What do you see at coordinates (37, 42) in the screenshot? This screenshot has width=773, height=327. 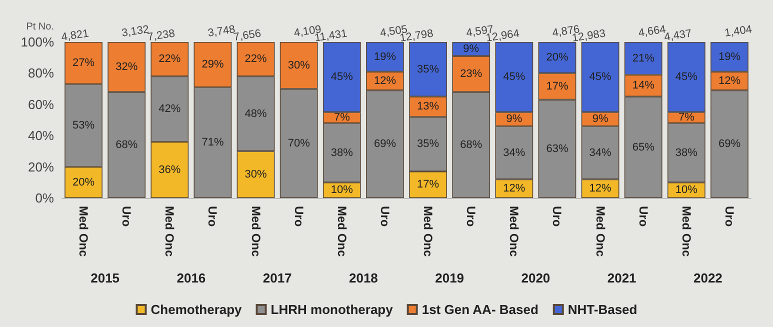 I see `y-tick-label: 100%` at bounding box center [37, 42].